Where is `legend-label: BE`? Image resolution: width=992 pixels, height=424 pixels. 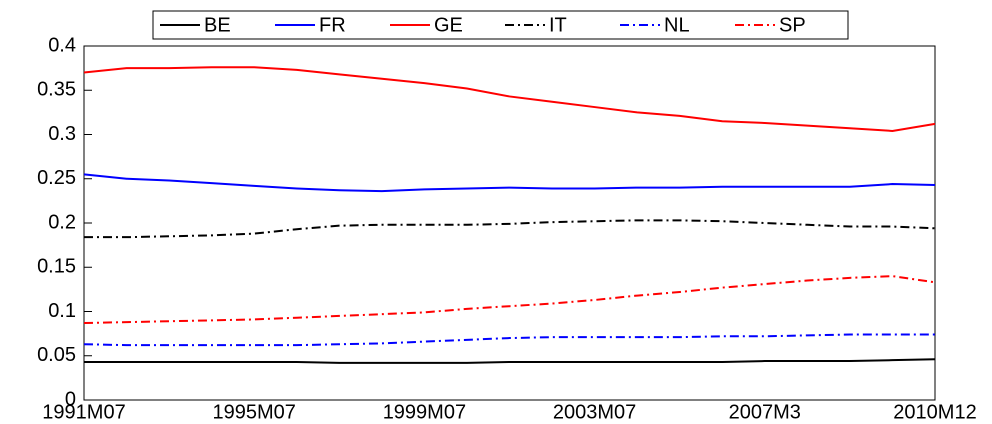
legend-label: BE is located at coordinates (217, 25).